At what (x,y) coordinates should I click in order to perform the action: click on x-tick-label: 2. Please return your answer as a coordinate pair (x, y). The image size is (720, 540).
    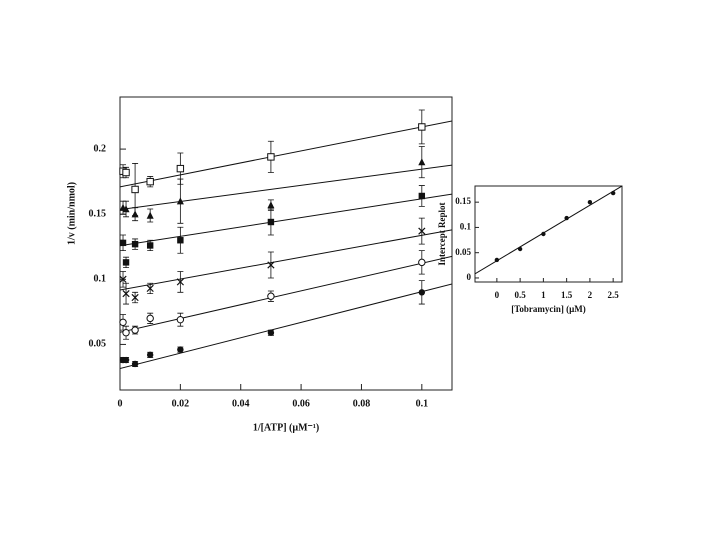
    Looking at the image, I should click on (590, 295).